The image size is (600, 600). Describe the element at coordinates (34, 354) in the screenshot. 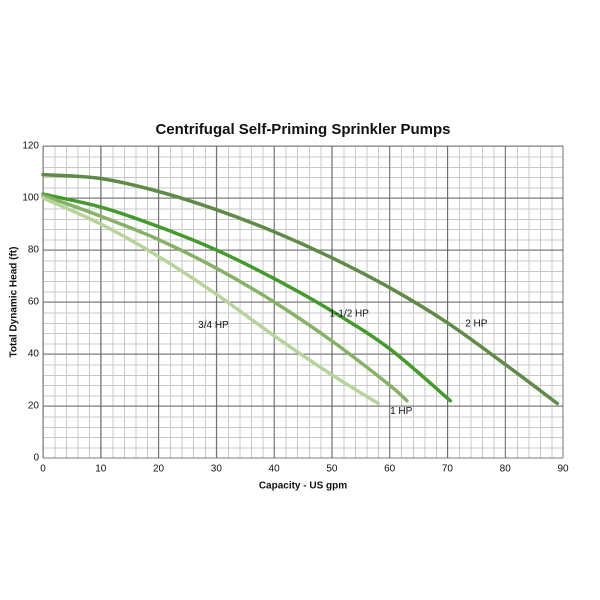

I see `y-tick-label: 40` at that location.